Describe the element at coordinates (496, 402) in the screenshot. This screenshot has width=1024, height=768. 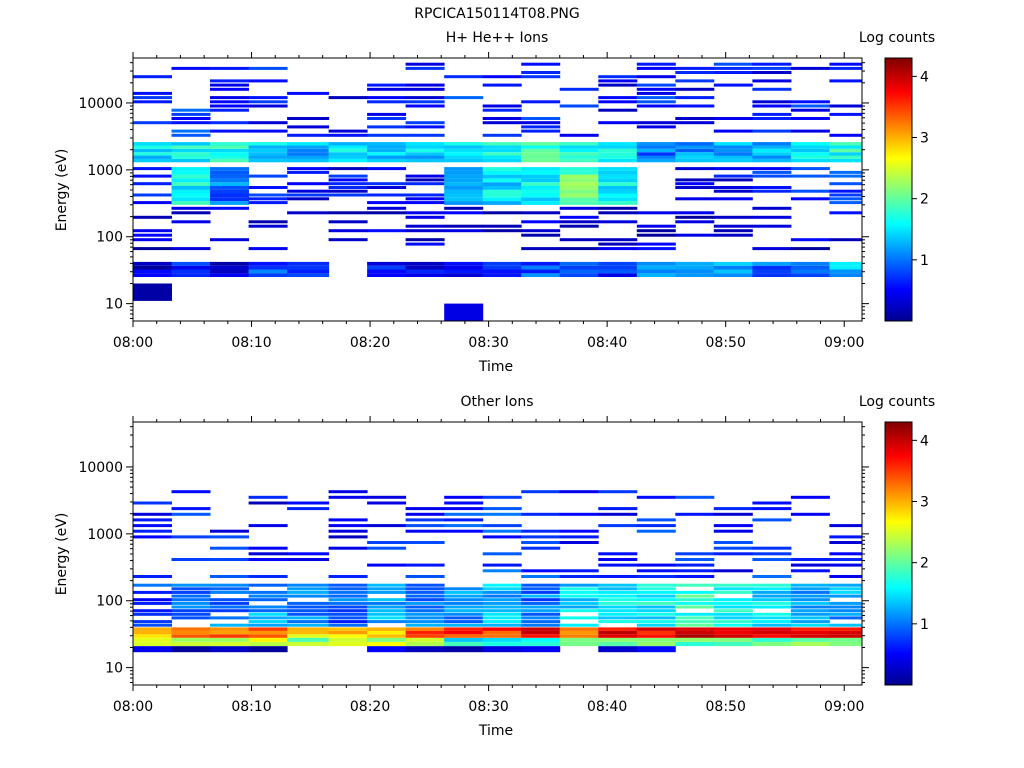
I see `panel-title: Other Ions` at that location.